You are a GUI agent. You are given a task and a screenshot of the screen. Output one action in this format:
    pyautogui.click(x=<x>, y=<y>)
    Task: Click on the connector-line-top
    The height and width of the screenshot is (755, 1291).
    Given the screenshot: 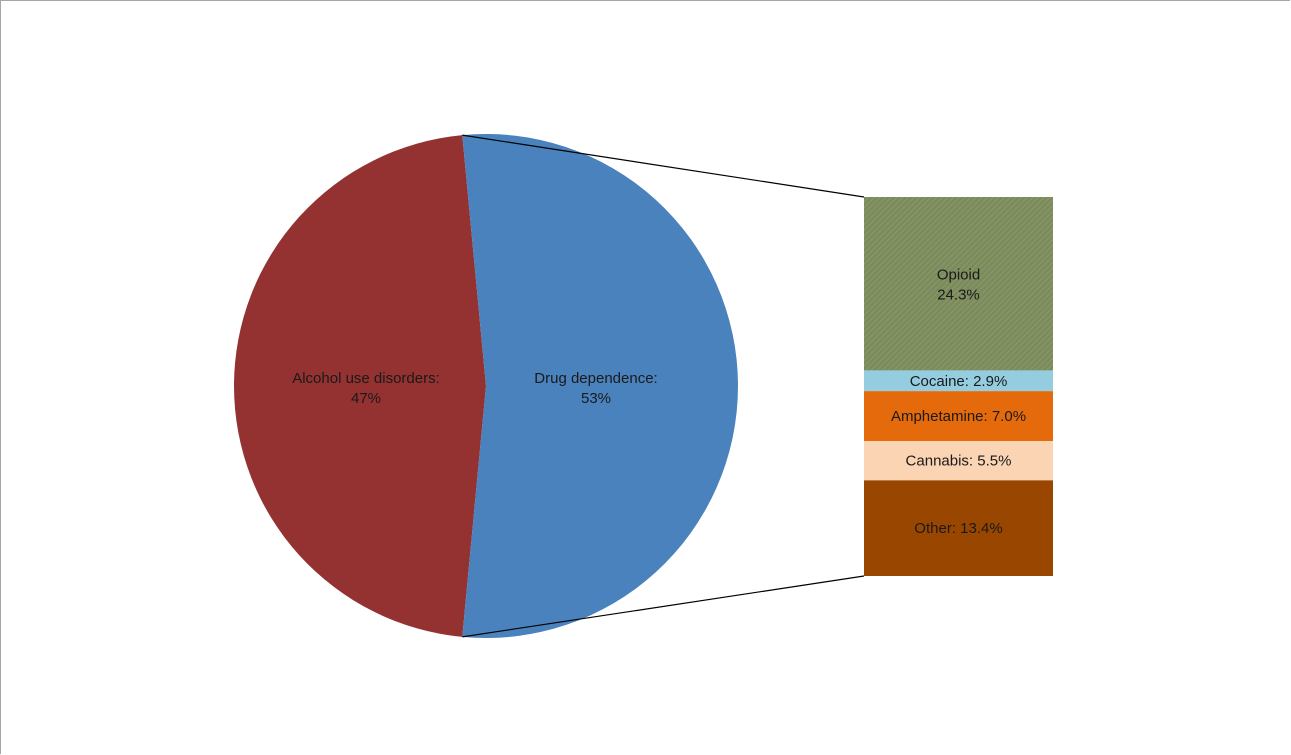 What is the action you would take?
    pyautogui.click(x=663, y=166)
    